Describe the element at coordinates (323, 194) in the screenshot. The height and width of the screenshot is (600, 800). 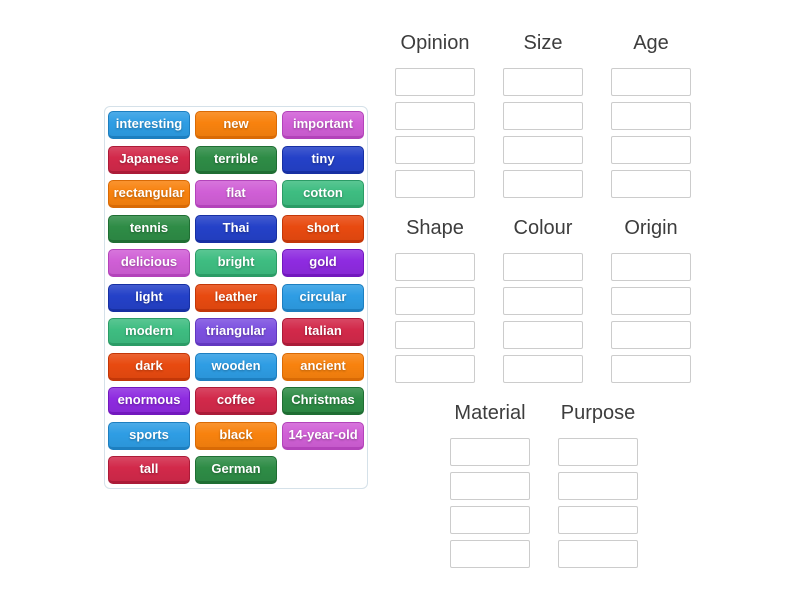
I see `word-tile: cotton` at that location.